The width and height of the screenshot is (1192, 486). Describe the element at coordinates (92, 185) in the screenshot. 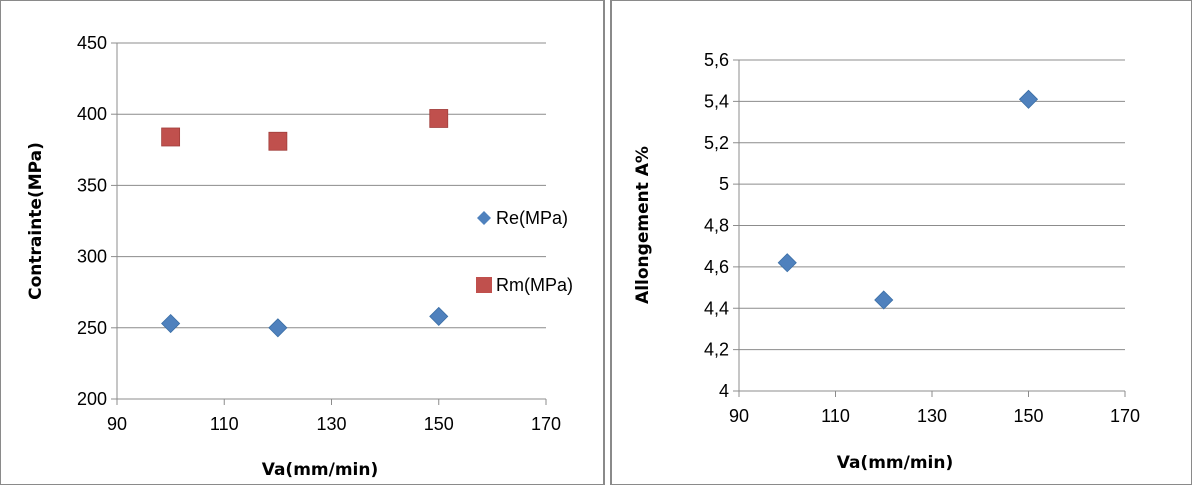

I see `y-tick-label: 350` at that location.